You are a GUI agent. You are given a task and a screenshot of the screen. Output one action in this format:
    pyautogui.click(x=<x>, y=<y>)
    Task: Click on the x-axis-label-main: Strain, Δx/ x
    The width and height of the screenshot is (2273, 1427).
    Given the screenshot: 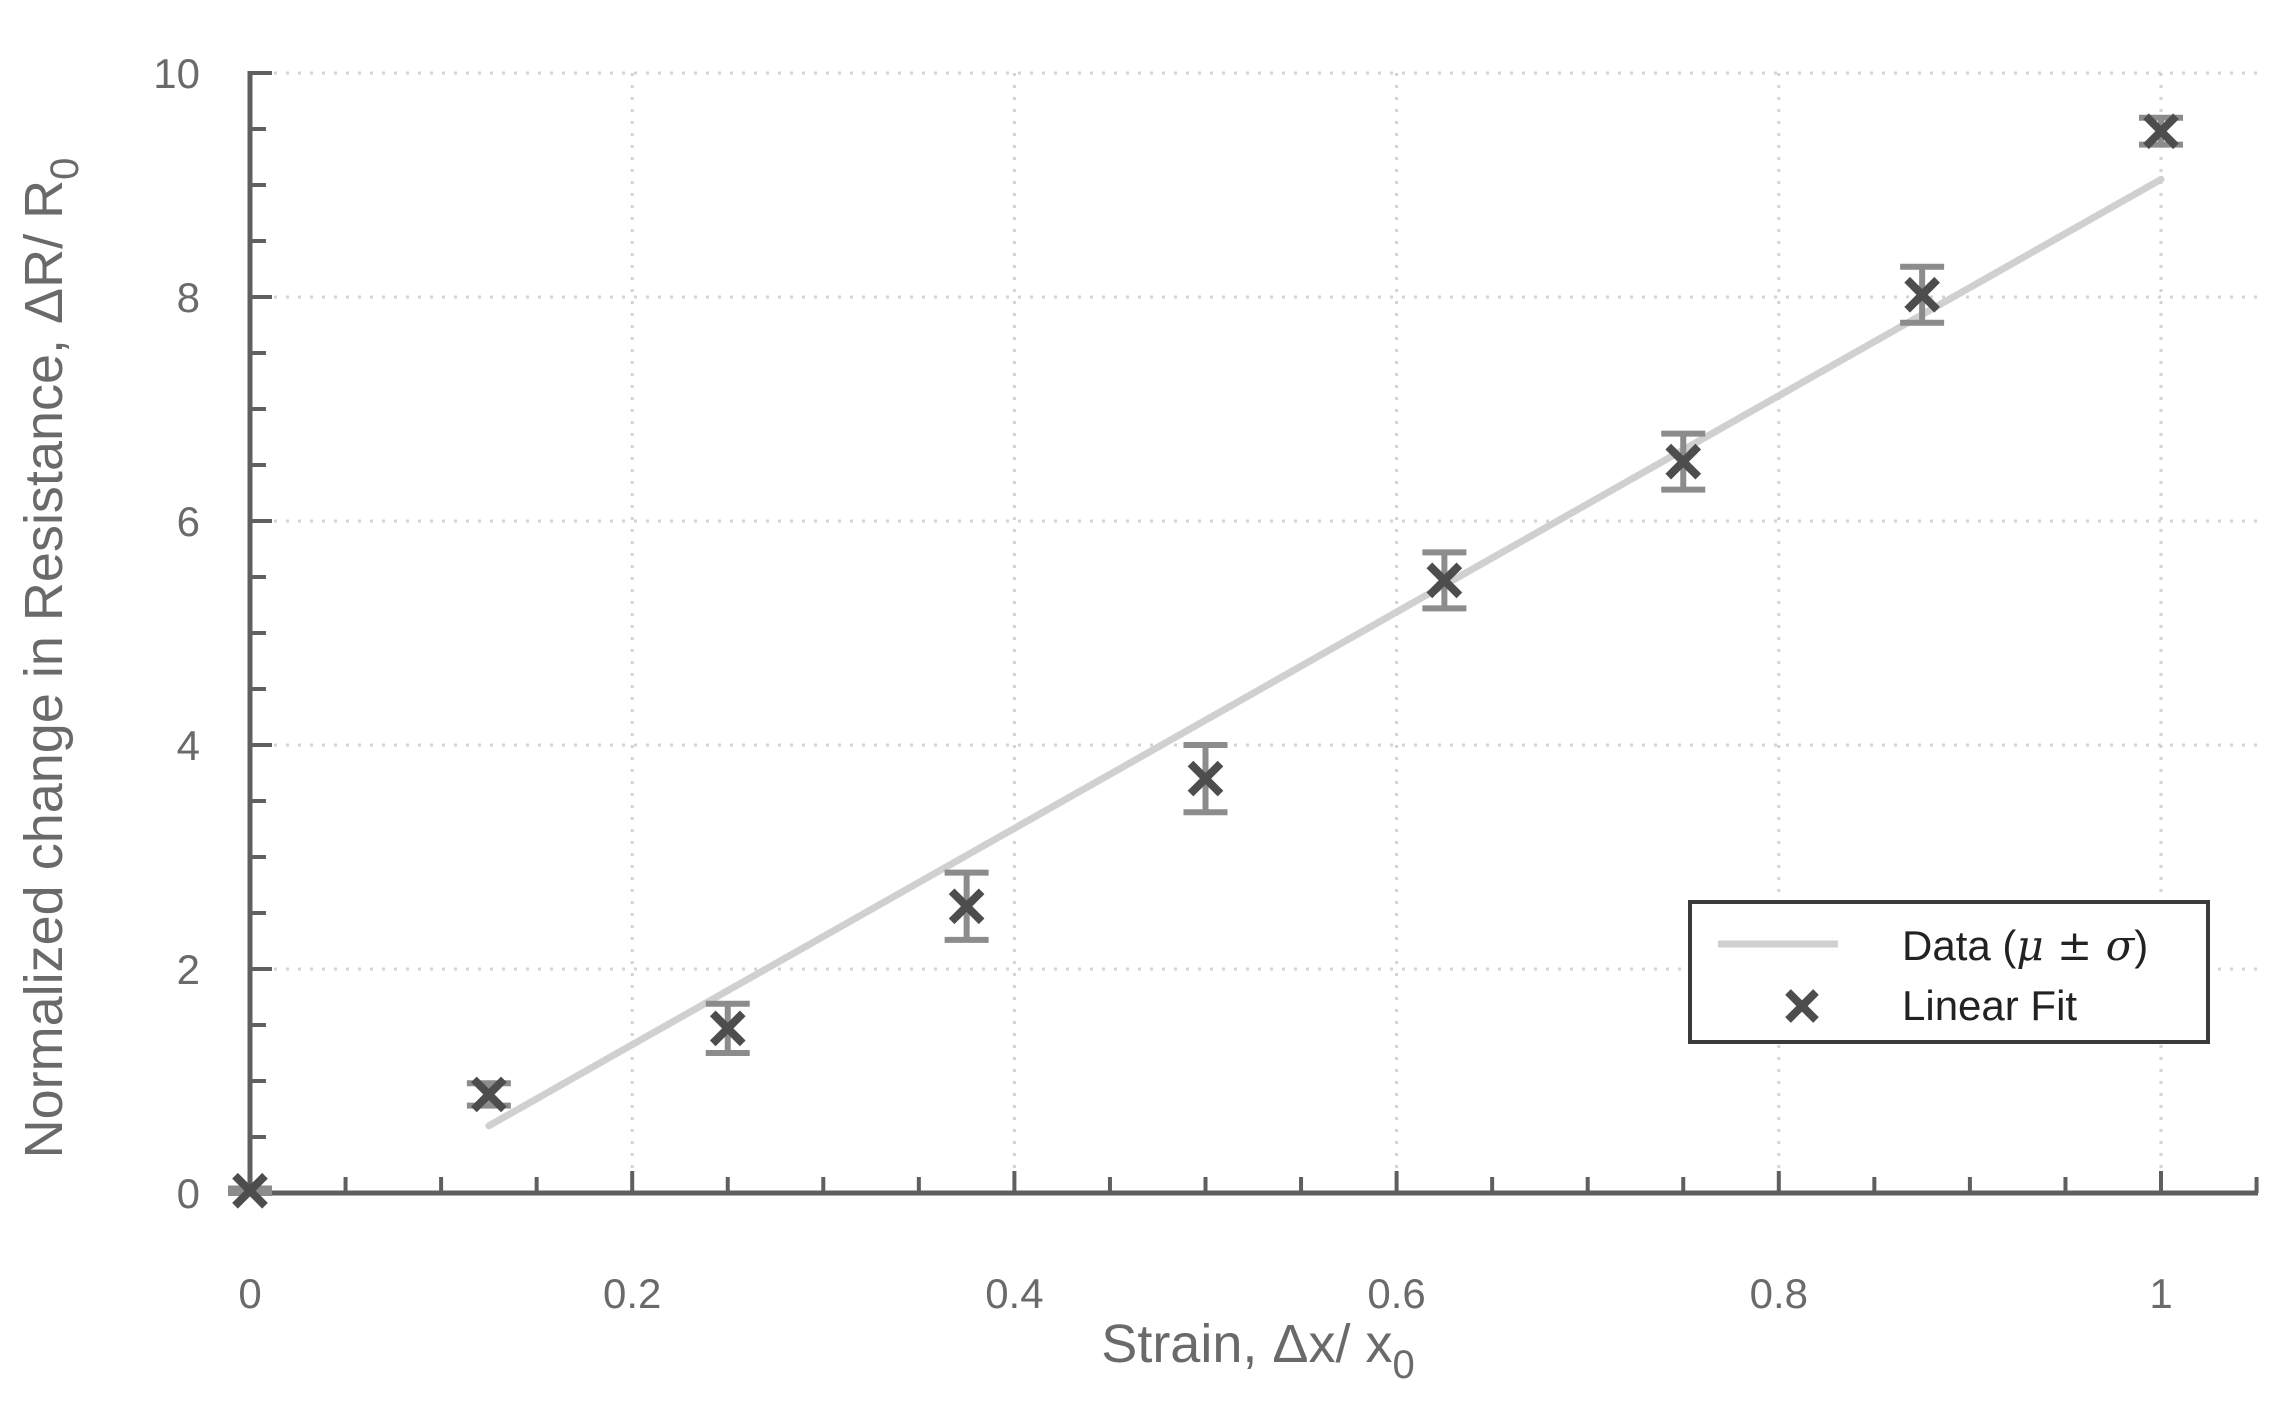 What is the action you would take?
    pyautogui.click(x=1246, y=1344)
    